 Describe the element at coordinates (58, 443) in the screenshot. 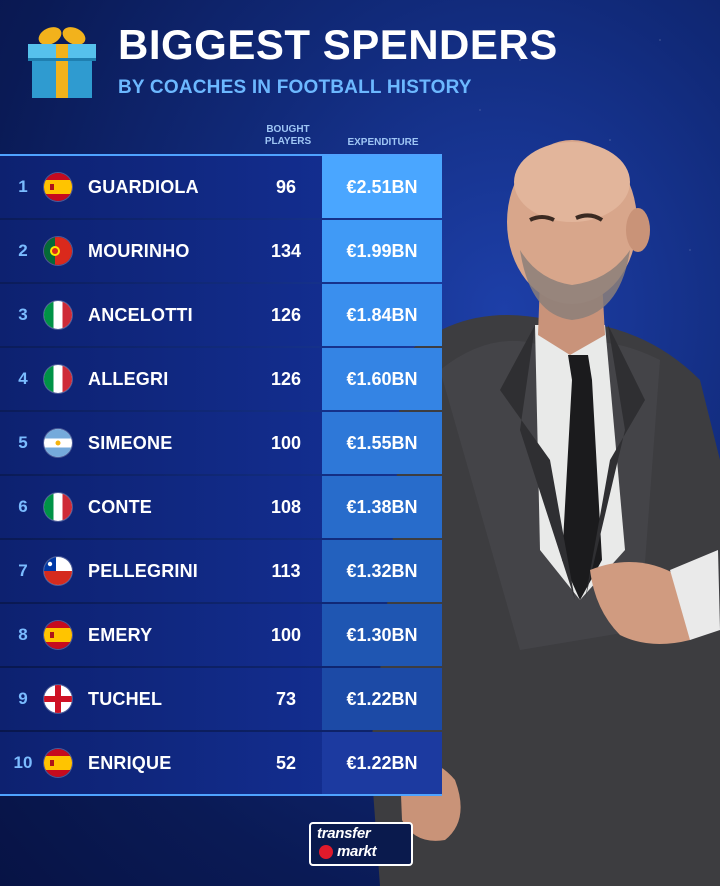

I see `argentina-flag-icon` at that location.